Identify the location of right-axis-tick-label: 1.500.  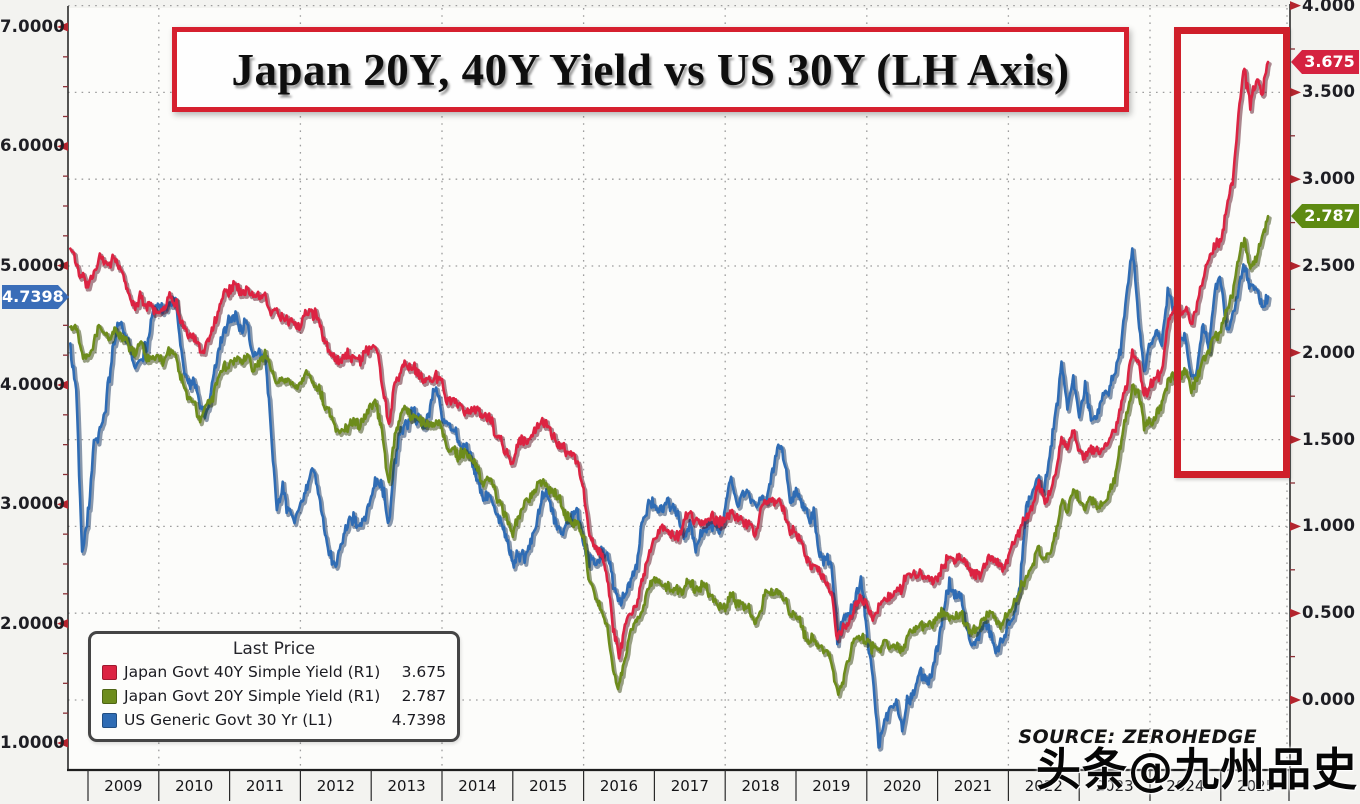
(1329, 439).